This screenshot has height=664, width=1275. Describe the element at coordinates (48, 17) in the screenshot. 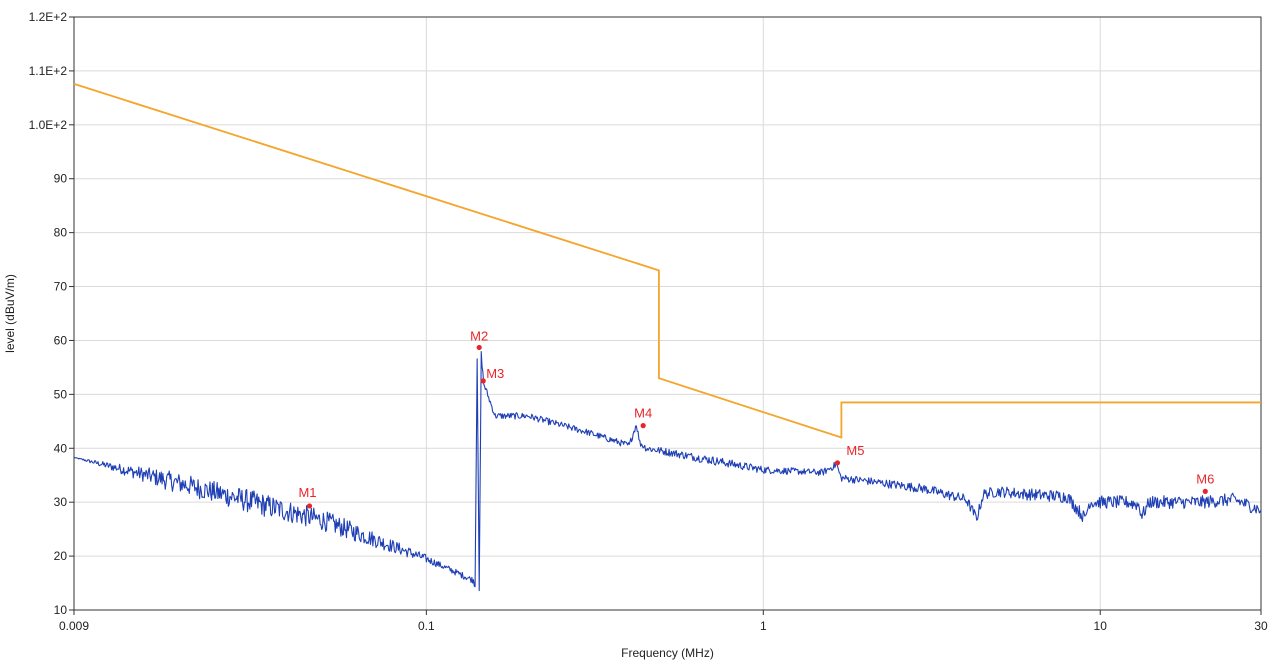

I see `y-tick-label: 1.2E+2` at that location.